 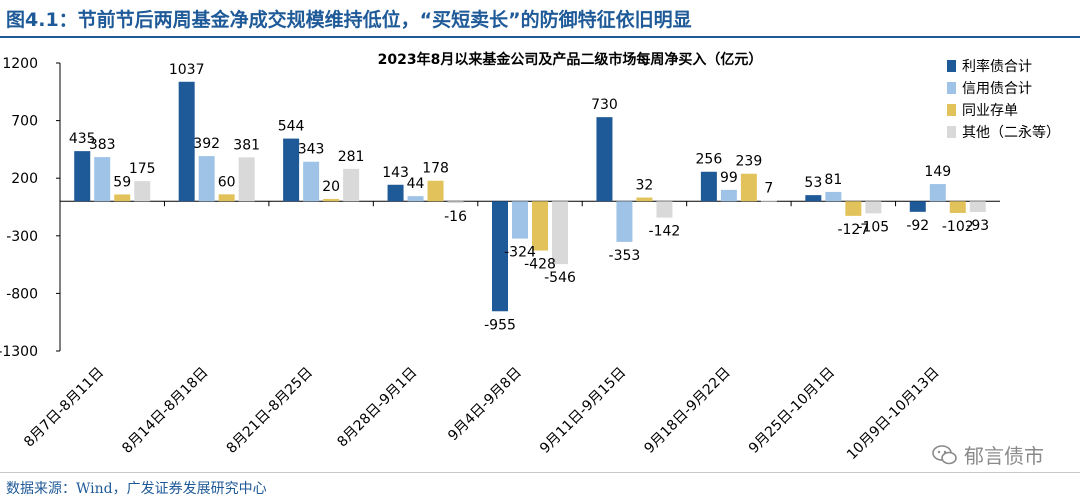 I want to click on y-tick-label: 1200, so click(x=20, y=64).